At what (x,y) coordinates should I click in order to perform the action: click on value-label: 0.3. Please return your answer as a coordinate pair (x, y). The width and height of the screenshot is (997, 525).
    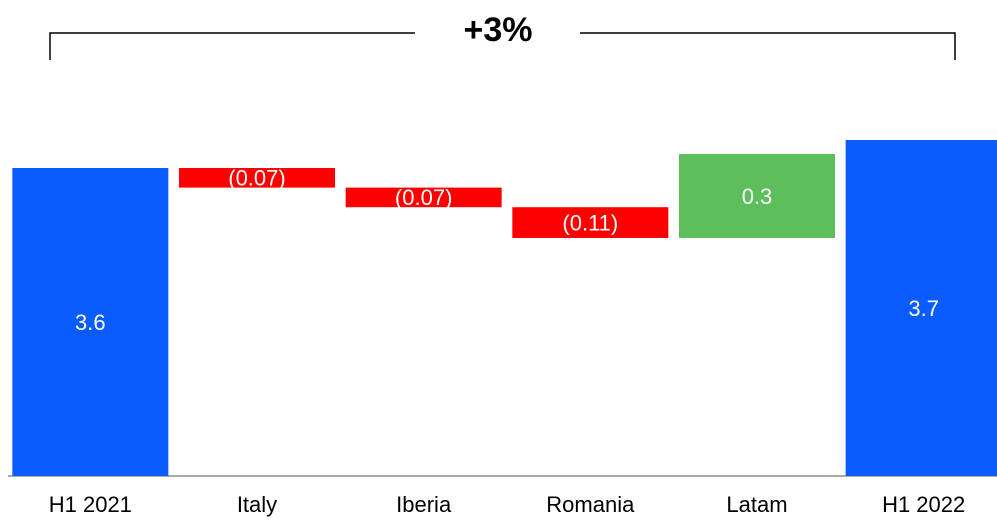
    Looking at the image, I should click on (757, 196).